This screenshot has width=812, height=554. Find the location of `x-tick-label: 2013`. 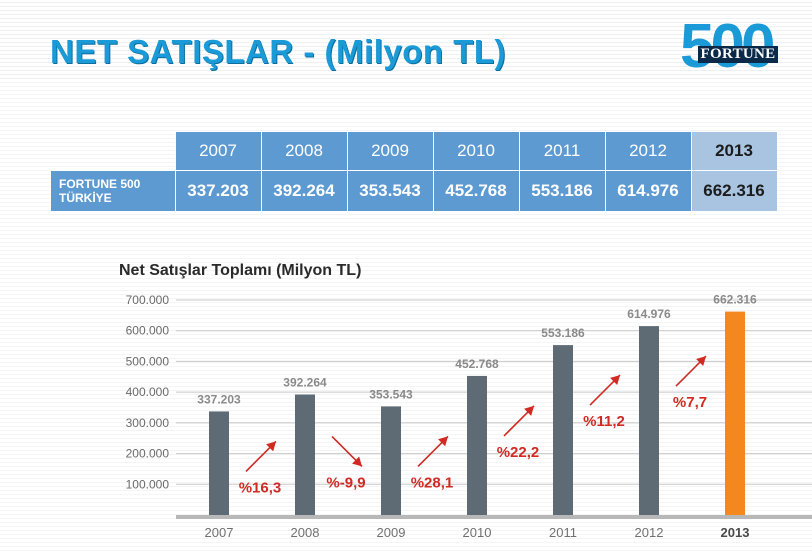

x-tick-label: 2013 is located at coordinates (735, 532).